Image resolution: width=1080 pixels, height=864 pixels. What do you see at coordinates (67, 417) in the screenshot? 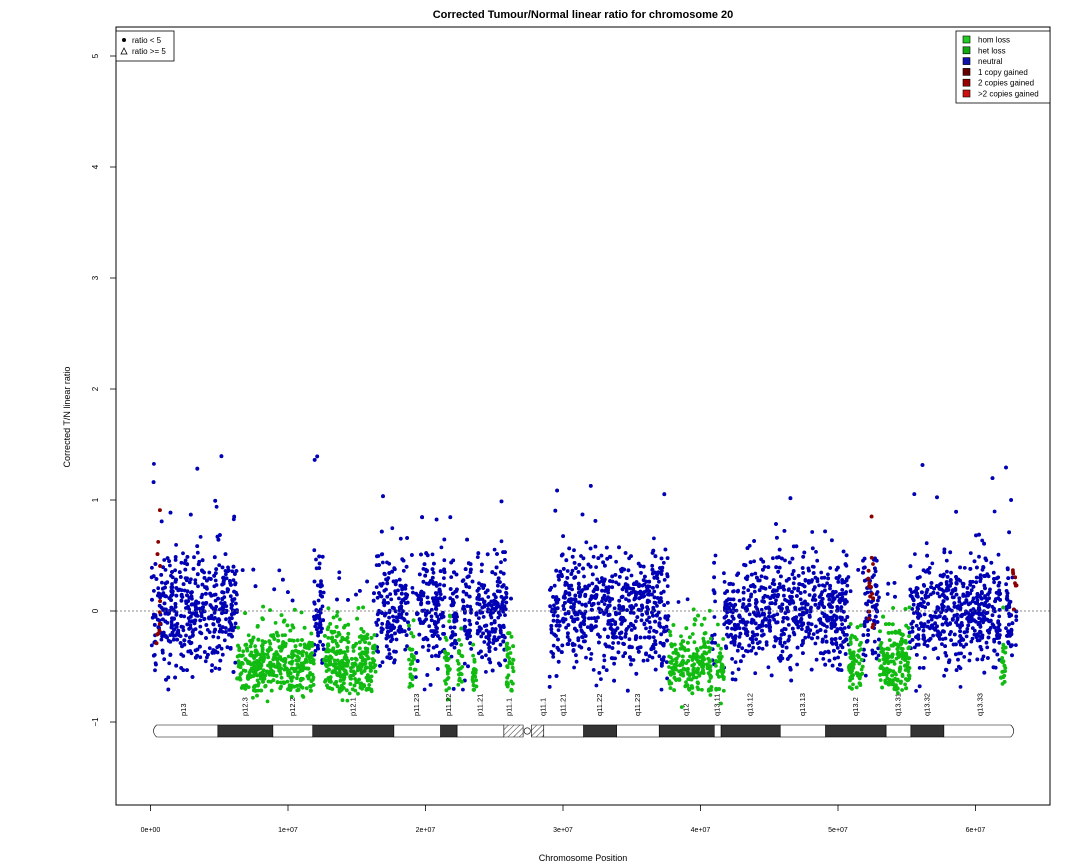
I see `y-axis-label: Corrected T/N linear ratio` at bounding box center [67, 417].